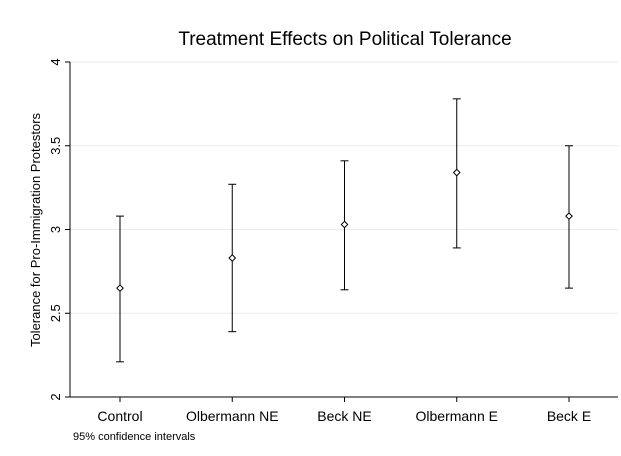 The image size is (621, 456). What do you see at coordinates (134, 437) in the screenshot?
I see `chart-note: 95% confidence intervals` at bounding box center [134, 437].